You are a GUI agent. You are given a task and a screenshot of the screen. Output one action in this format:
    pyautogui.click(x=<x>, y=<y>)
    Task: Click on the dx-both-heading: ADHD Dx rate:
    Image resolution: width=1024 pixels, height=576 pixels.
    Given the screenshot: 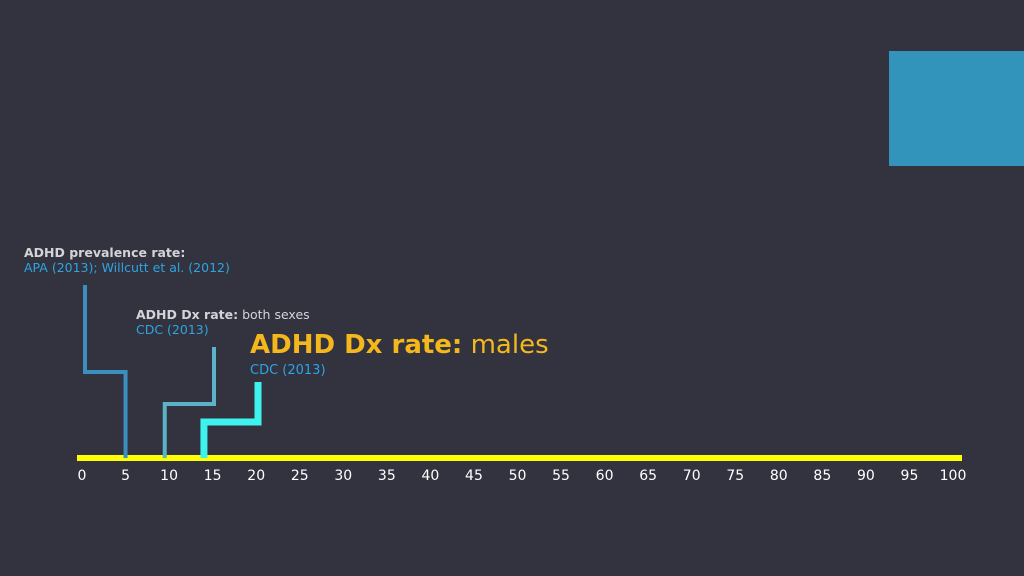 What is the action you would take?
    pyautogui.click(x=187, y=314)
    